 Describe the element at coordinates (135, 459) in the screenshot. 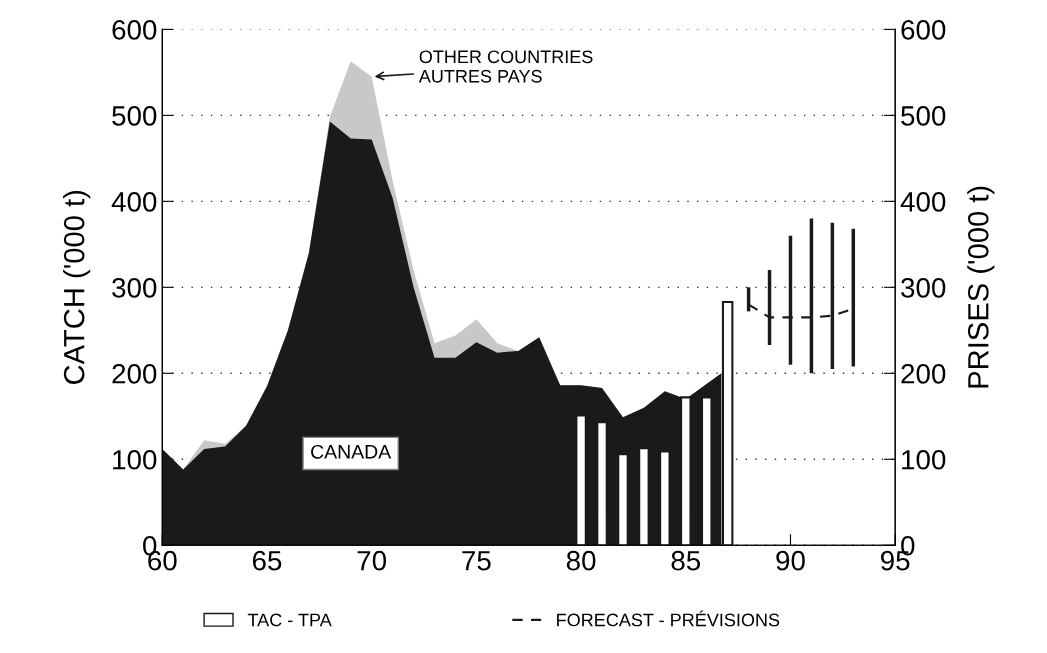

I see `y-tick-label: 100` at that location.